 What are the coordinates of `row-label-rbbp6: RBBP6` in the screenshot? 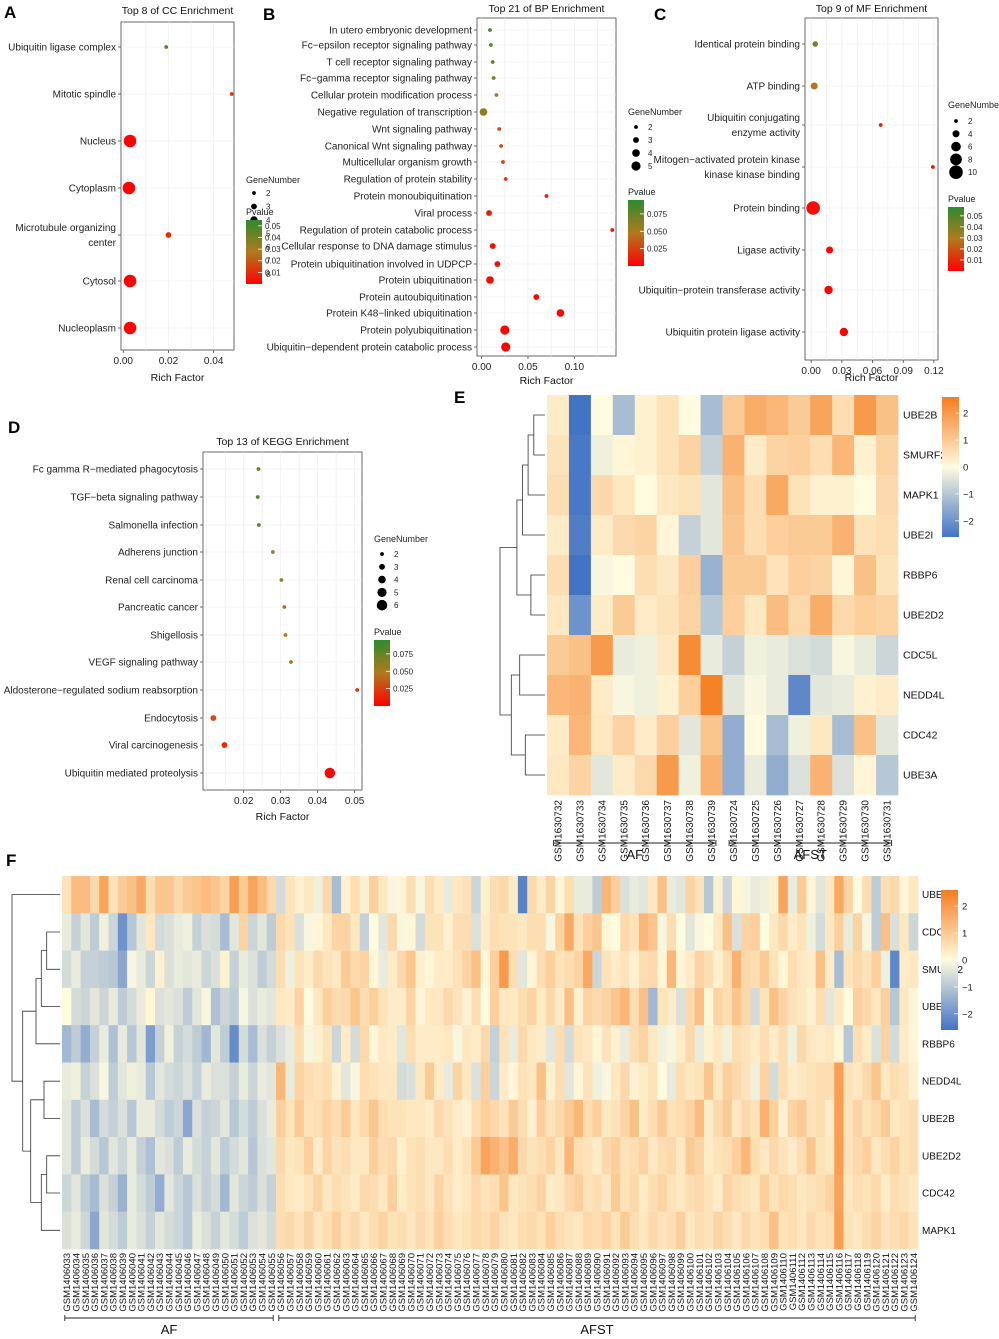 It's located at (920, 576).